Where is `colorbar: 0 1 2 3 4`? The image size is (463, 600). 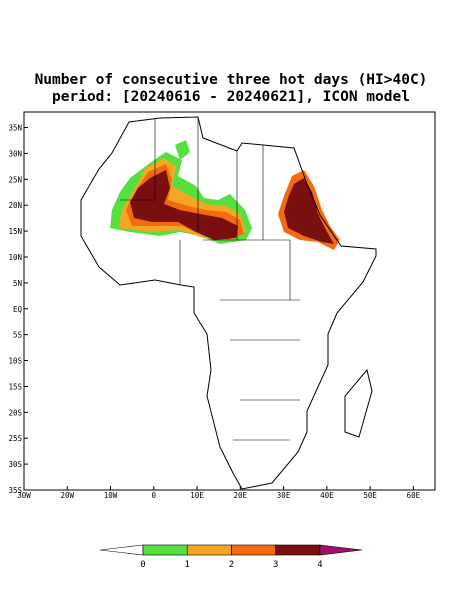 colorbar: 0 1 2 3 4 is located at coordinates (231, 557).